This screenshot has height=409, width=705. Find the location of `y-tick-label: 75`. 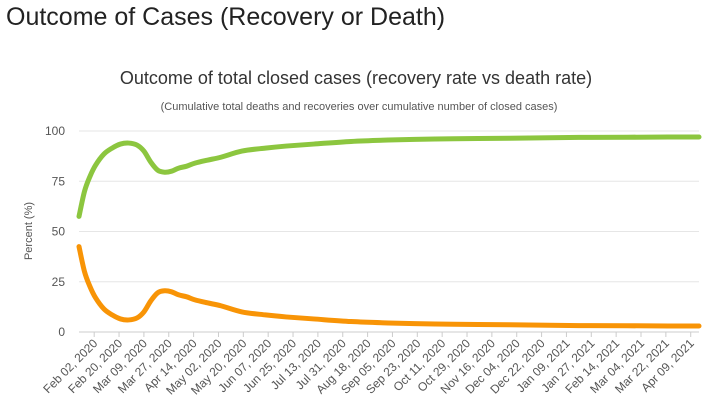

y-tick-label: 75 is located at coordinates (59, 181).